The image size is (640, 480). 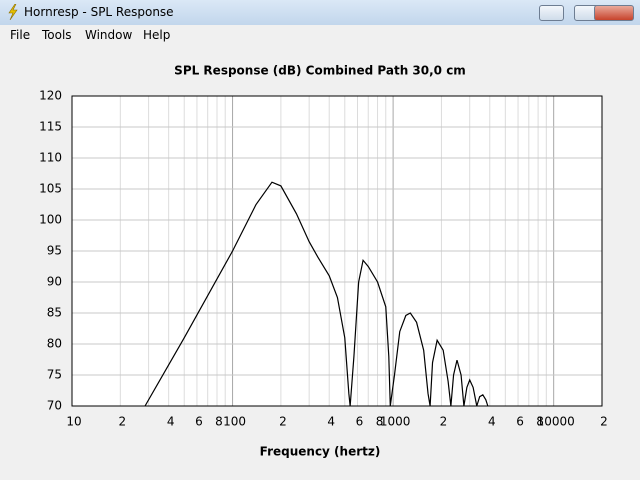 What do you see at coordinates (13, 12) in the screenshot?
I see `app-icon` at bounding box center [13, 12].